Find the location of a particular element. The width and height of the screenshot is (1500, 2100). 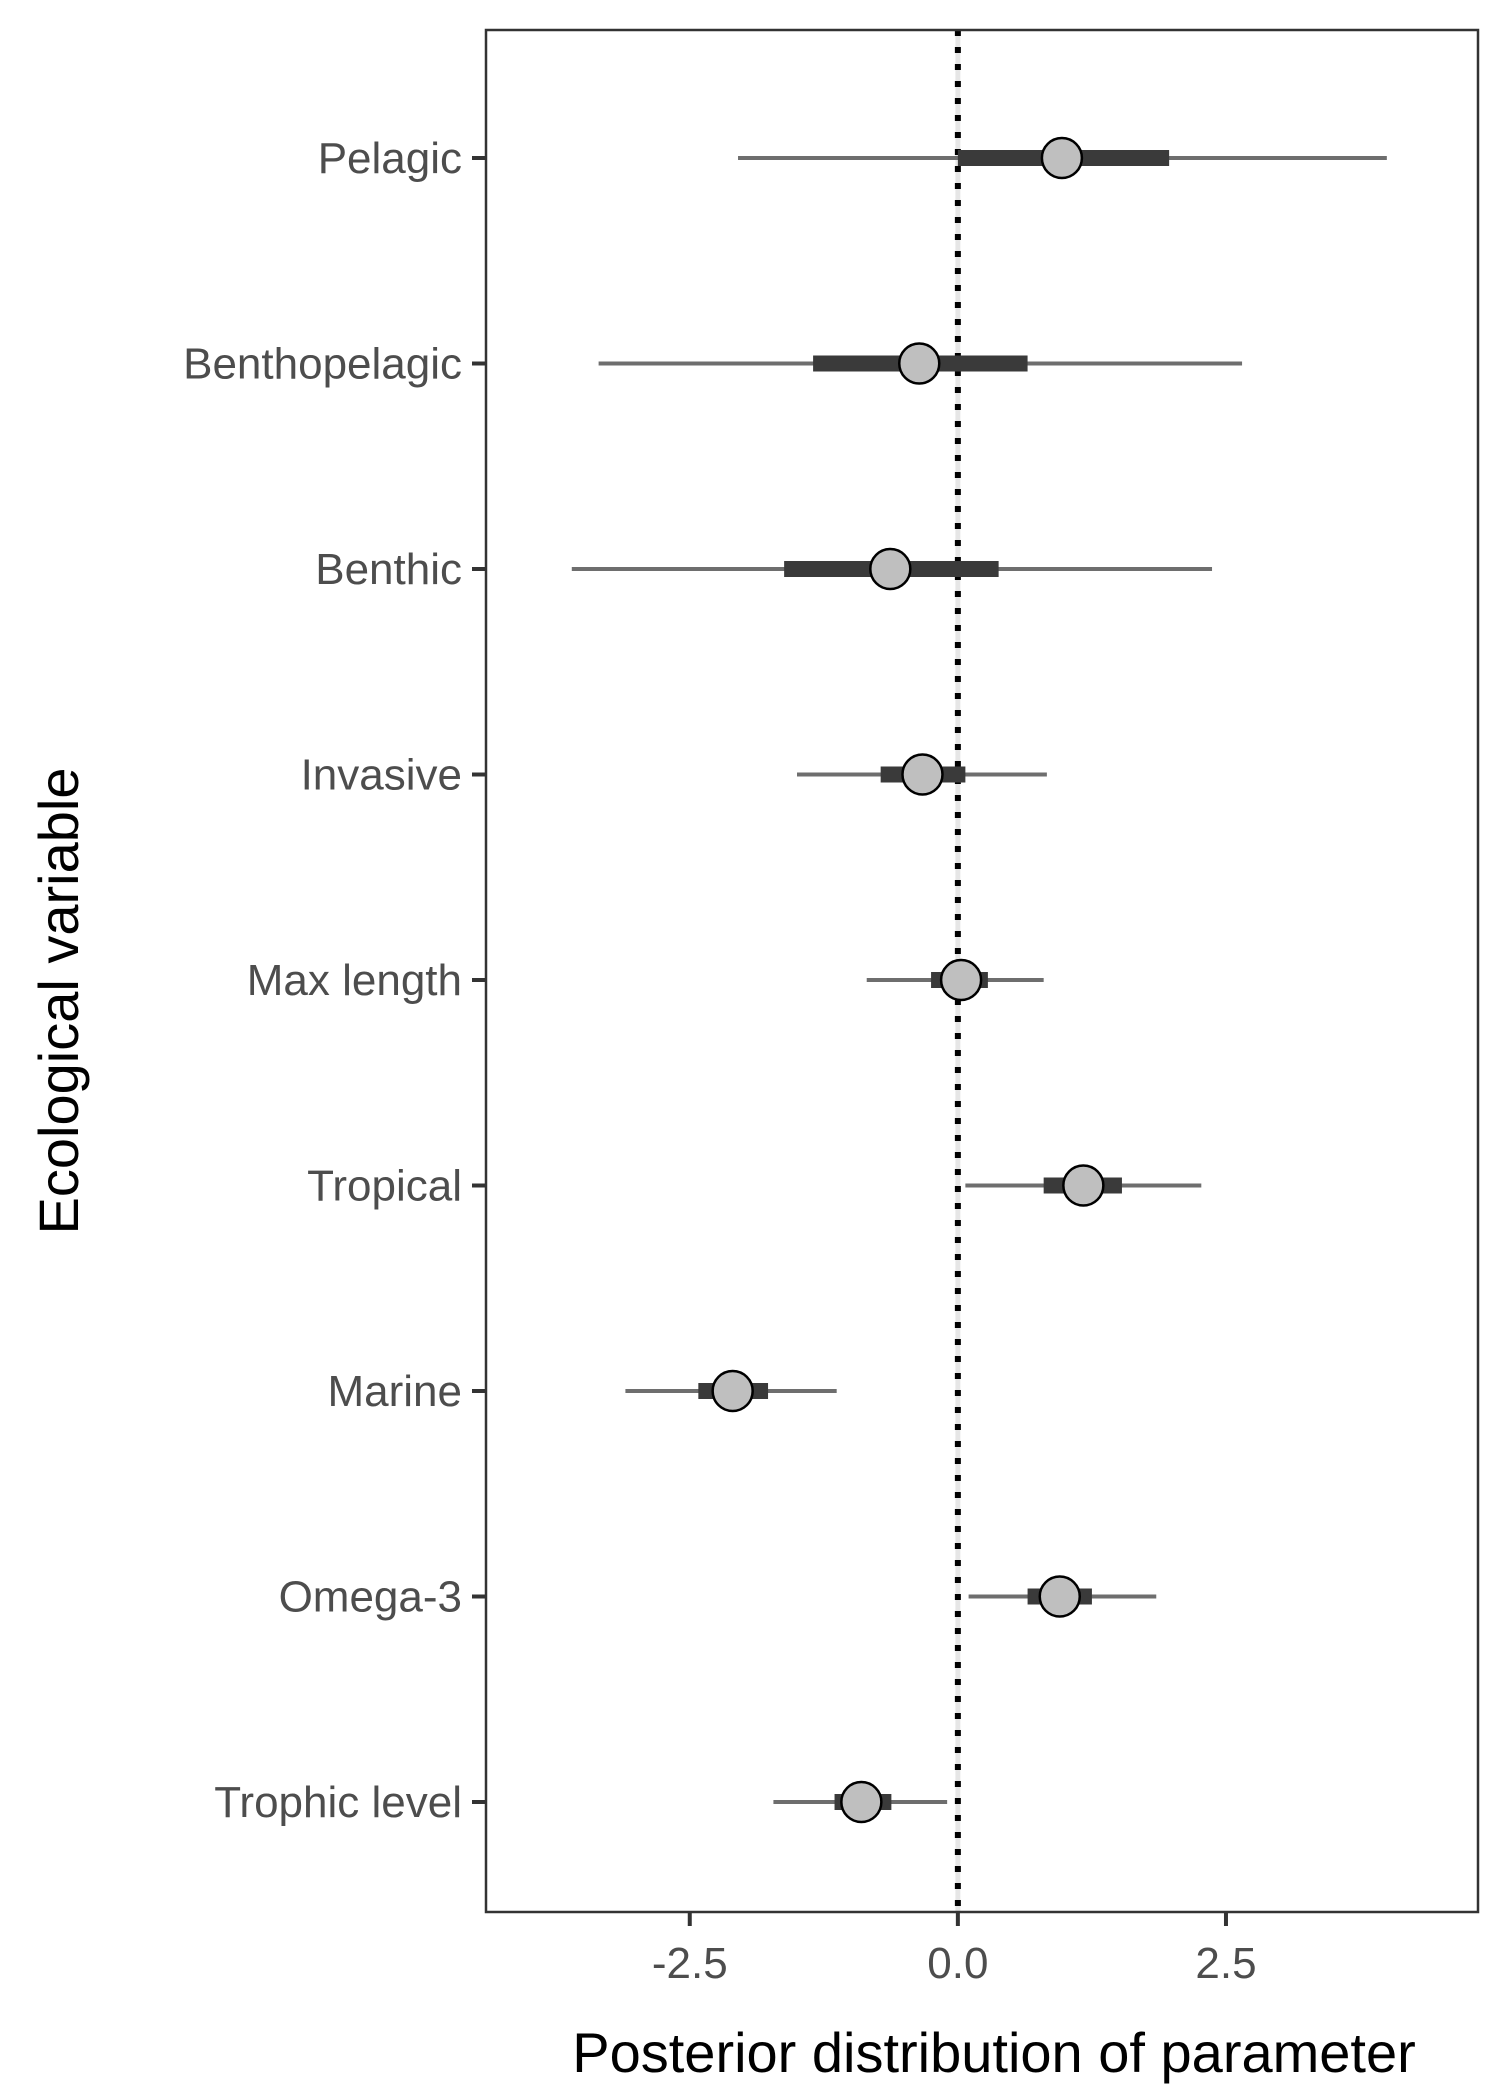

y-axis-title: Ecological variable is located at coordinates (58, 1001).